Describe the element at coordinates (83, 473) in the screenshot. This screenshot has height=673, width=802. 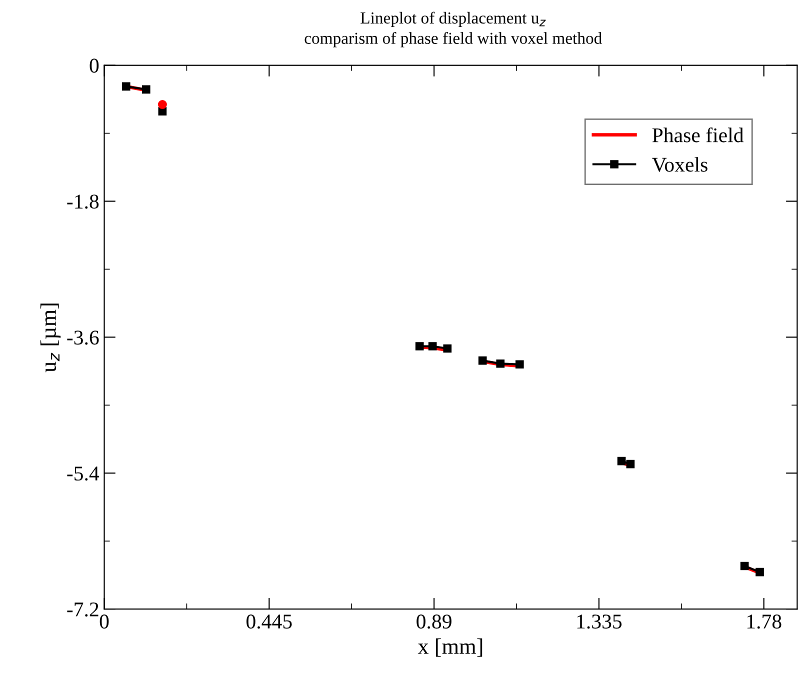
I see `y-tick-label: -5.4` at that location.